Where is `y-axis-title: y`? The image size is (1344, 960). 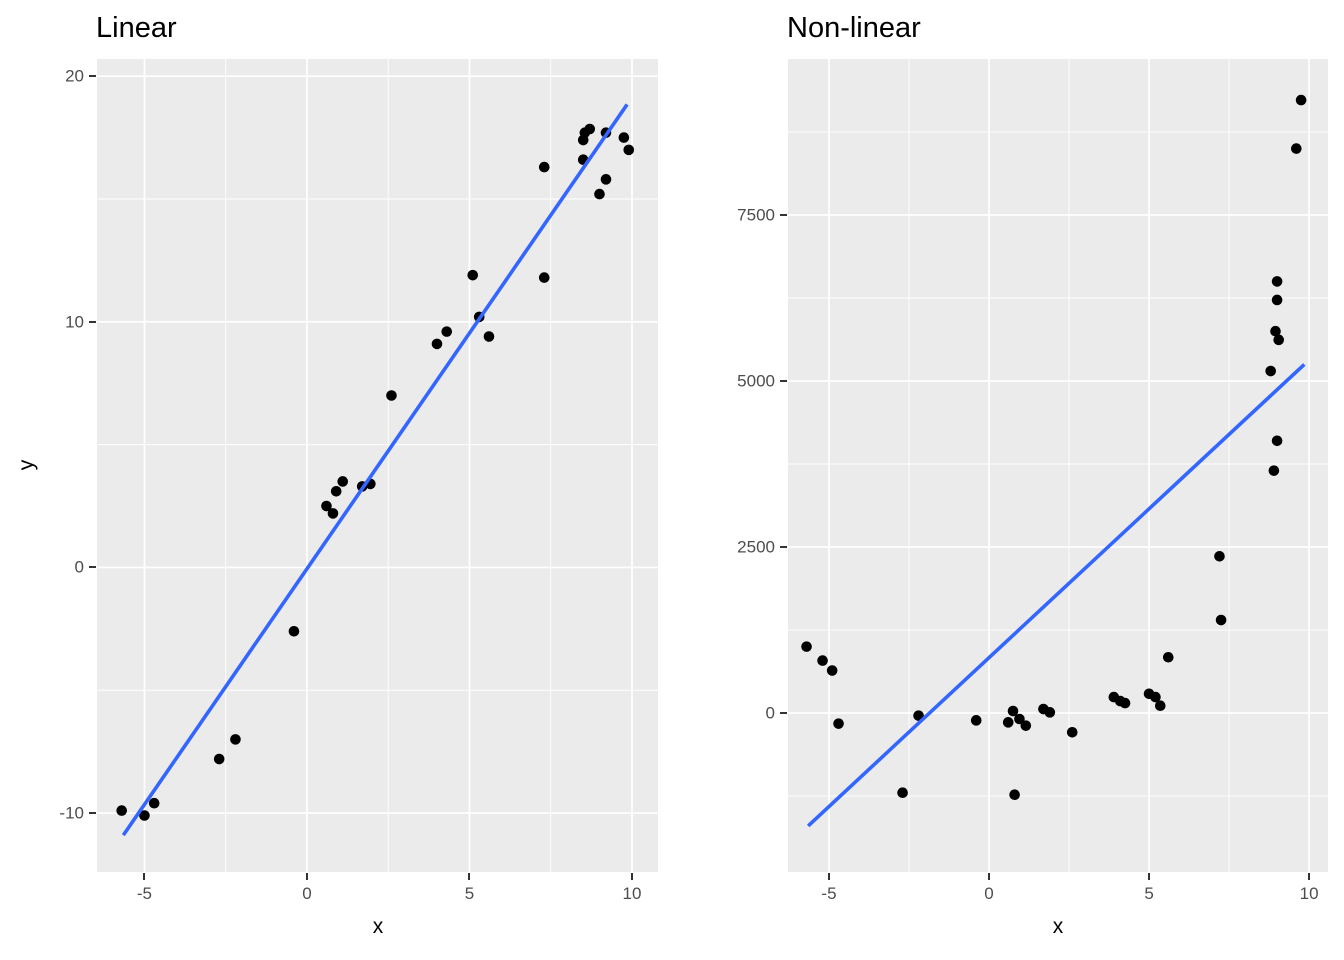 y-axis-title: y is located at coordinates (26, 465).